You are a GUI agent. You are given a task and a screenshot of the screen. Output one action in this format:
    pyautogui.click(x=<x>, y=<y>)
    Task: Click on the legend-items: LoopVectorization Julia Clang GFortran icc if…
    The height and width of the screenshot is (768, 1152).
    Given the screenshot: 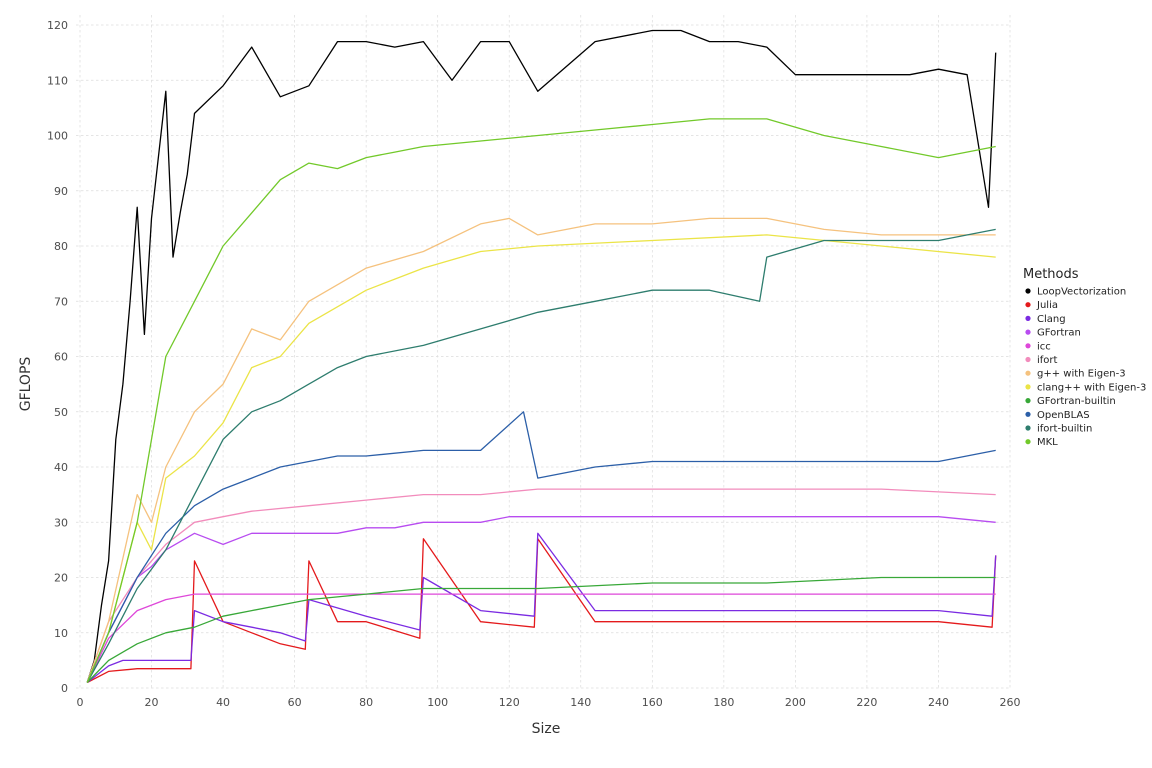 What is the action you would take?
    pyautogui.click(x=1085, y=367)
    